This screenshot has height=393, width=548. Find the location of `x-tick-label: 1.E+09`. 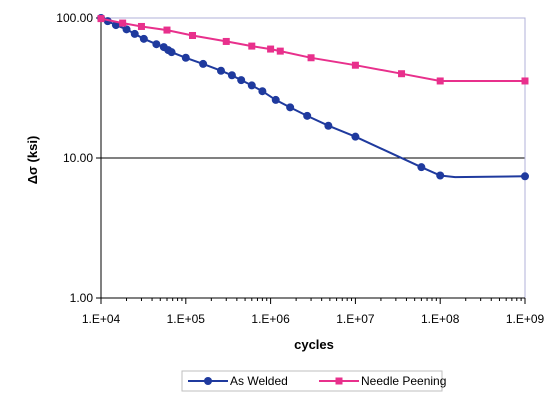

x-tick-label: 1.E+09 is located at coordinates (525, 319).